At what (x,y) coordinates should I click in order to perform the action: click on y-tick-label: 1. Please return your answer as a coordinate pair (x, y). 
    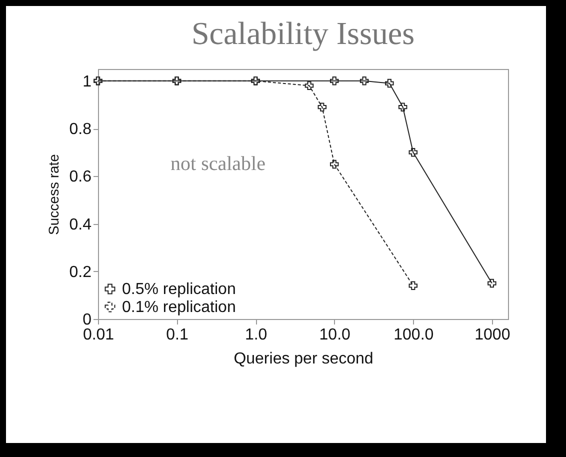
    Looking at the image, I should click on (87, 81).